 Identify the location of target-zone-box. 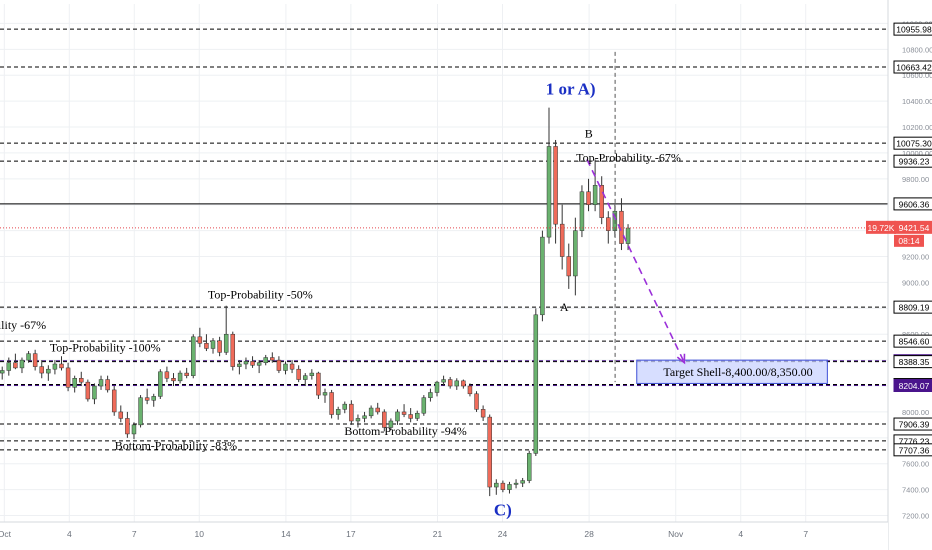
(732, 371).